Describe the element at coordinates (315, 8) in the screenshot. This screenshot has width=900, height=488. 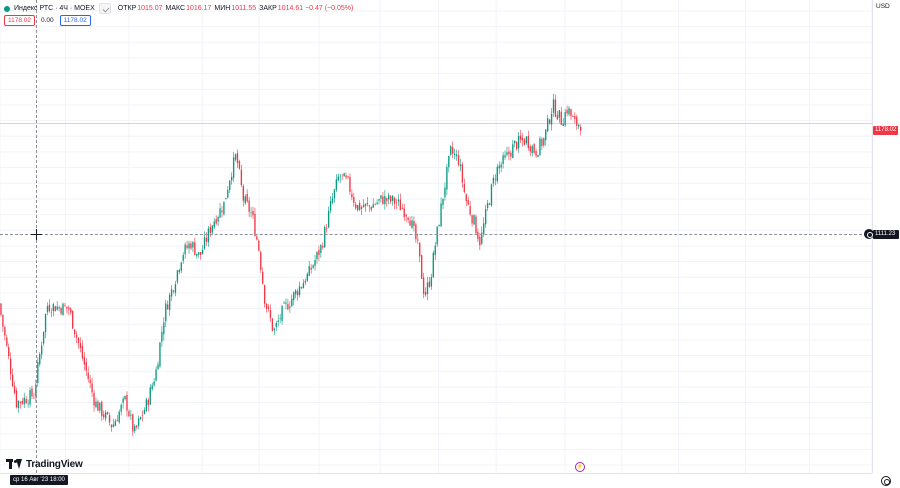
I see `close-value: 1014.61 −0.47 (−0.05%)` at that location.